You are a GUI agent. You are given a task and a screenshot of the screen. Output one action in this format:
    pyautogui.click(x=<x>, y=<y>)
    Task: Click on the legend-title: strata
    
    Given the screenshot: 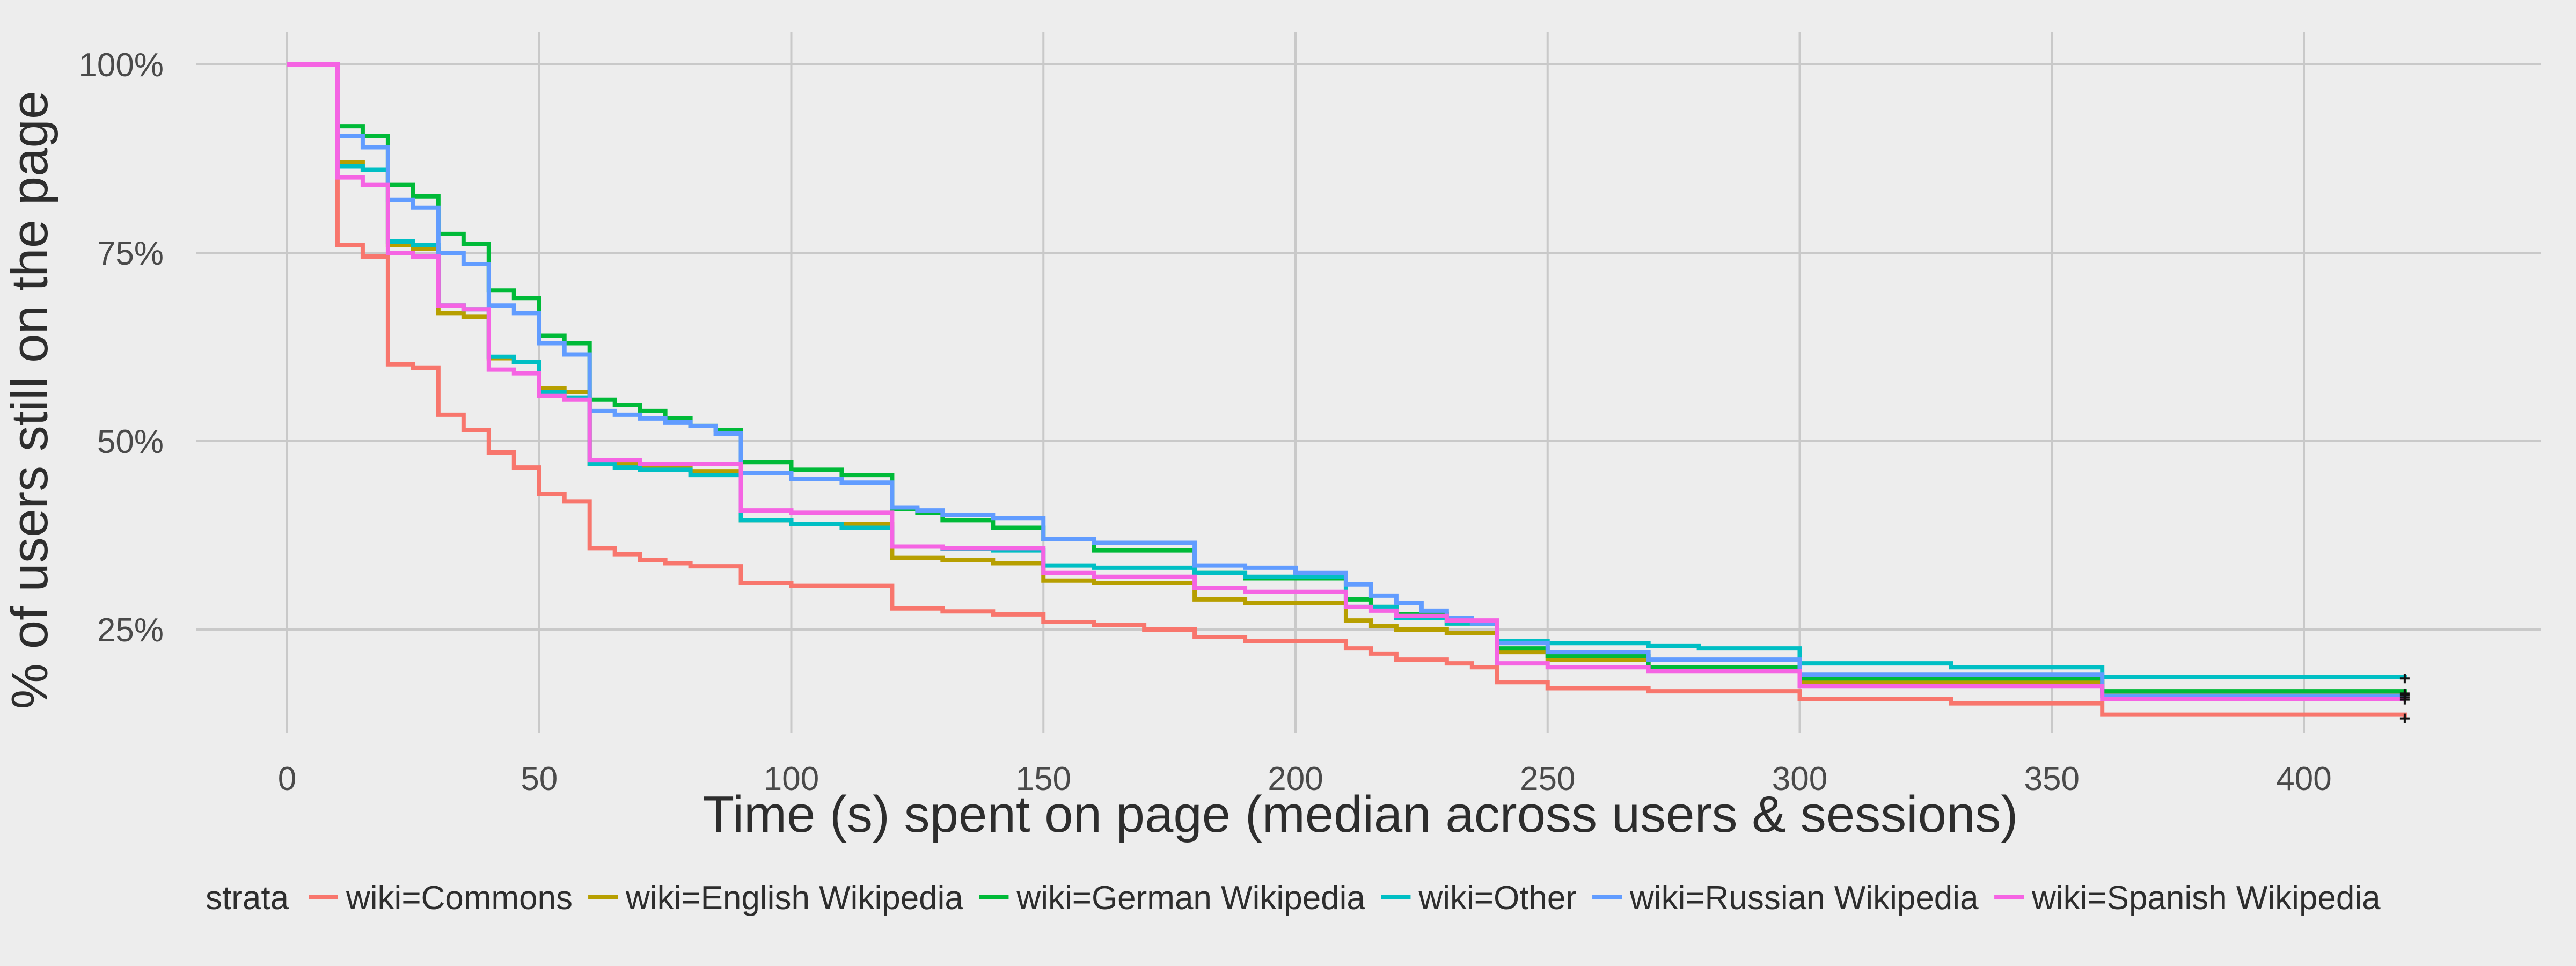 What is the action you would take?
    pyautogui.click(x=247, y=898)
    